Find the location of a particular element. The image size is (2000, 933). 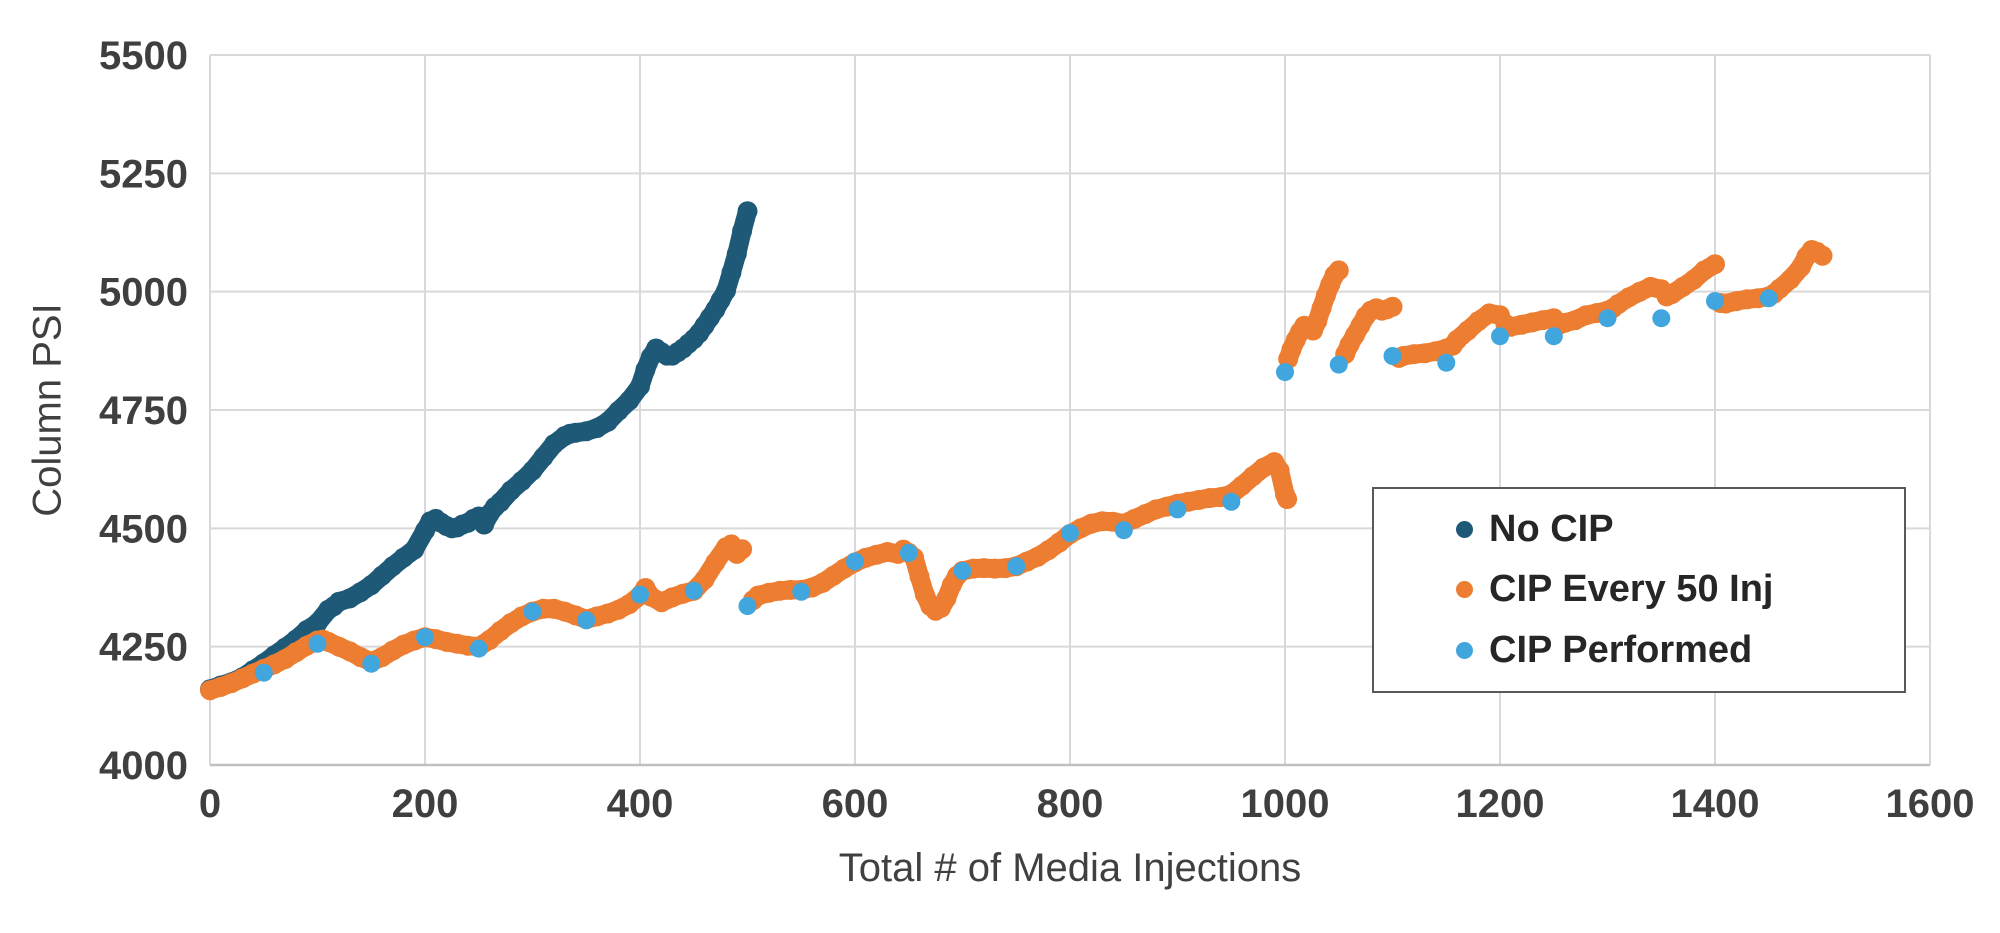

legend-label-cip-every-50: CIP Every 50 Inj is located at coordinates (1631, 589).